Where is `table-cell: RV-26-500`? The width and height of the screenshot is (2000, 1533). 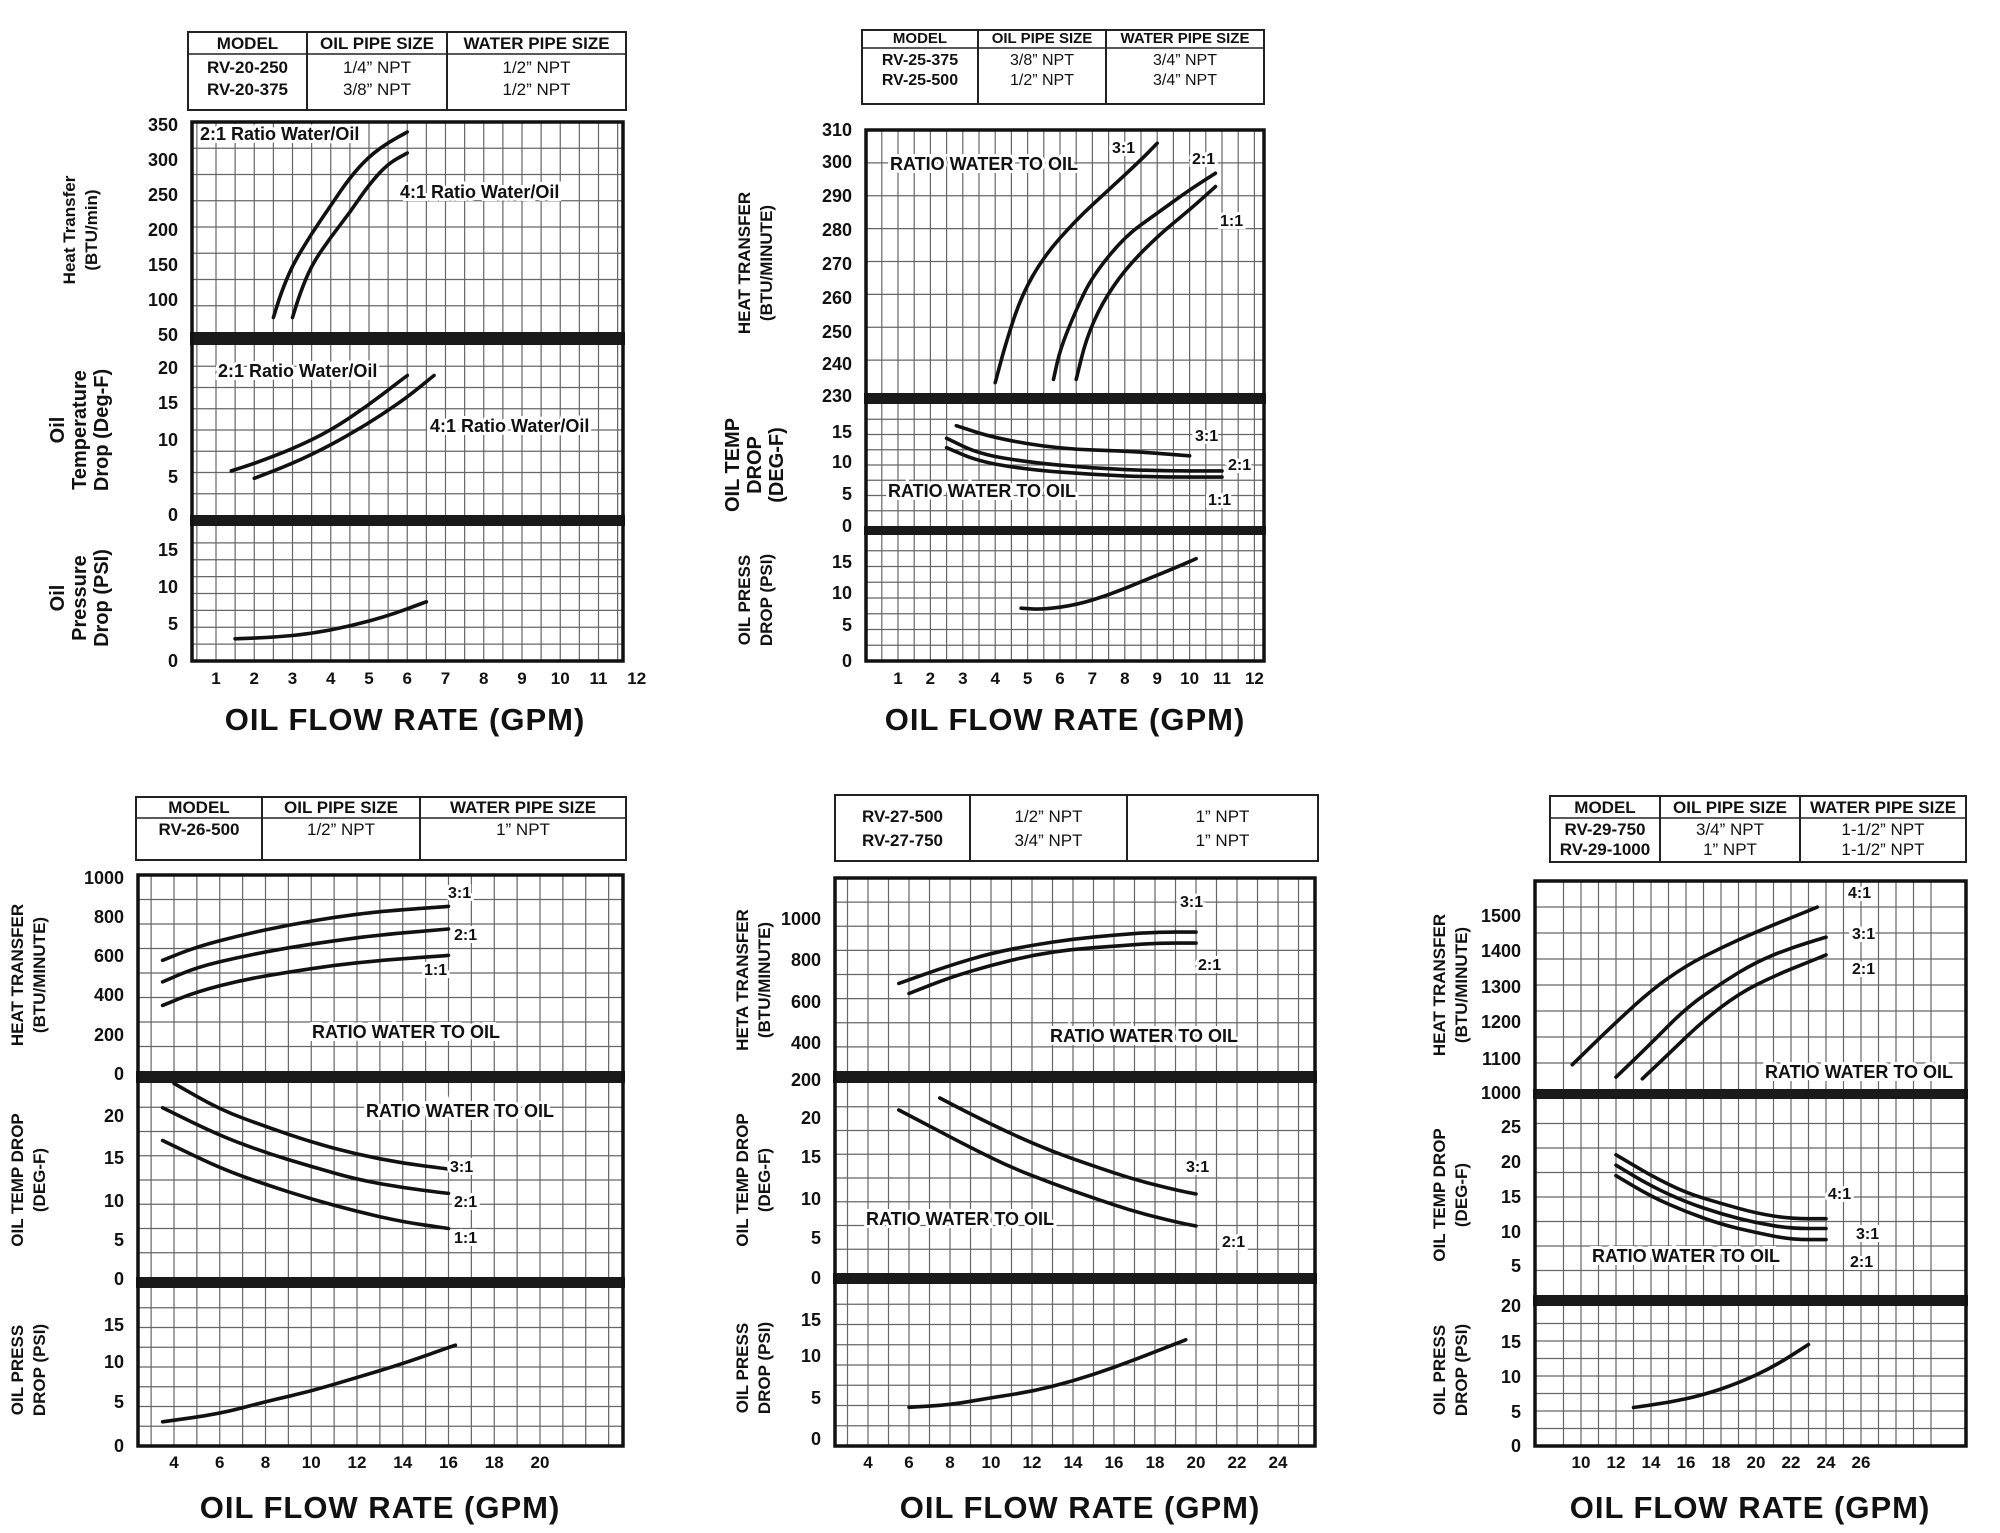
table-cell: RV-26-500 is located at coordinates (199, 829).